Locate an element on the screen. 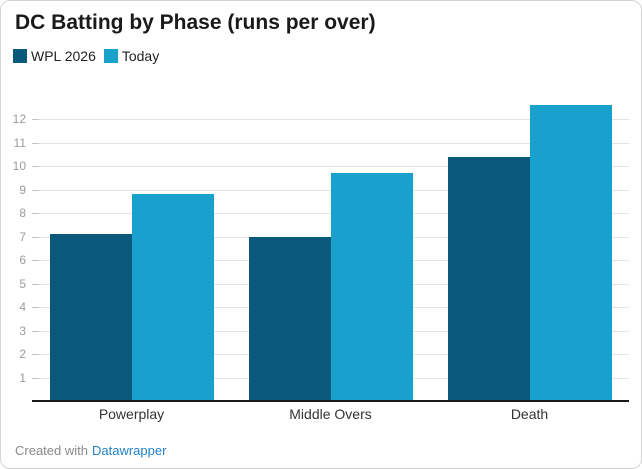 The image size is (642, 469). y-axis-tick-label: 3 is located at coordinates (22, 330).